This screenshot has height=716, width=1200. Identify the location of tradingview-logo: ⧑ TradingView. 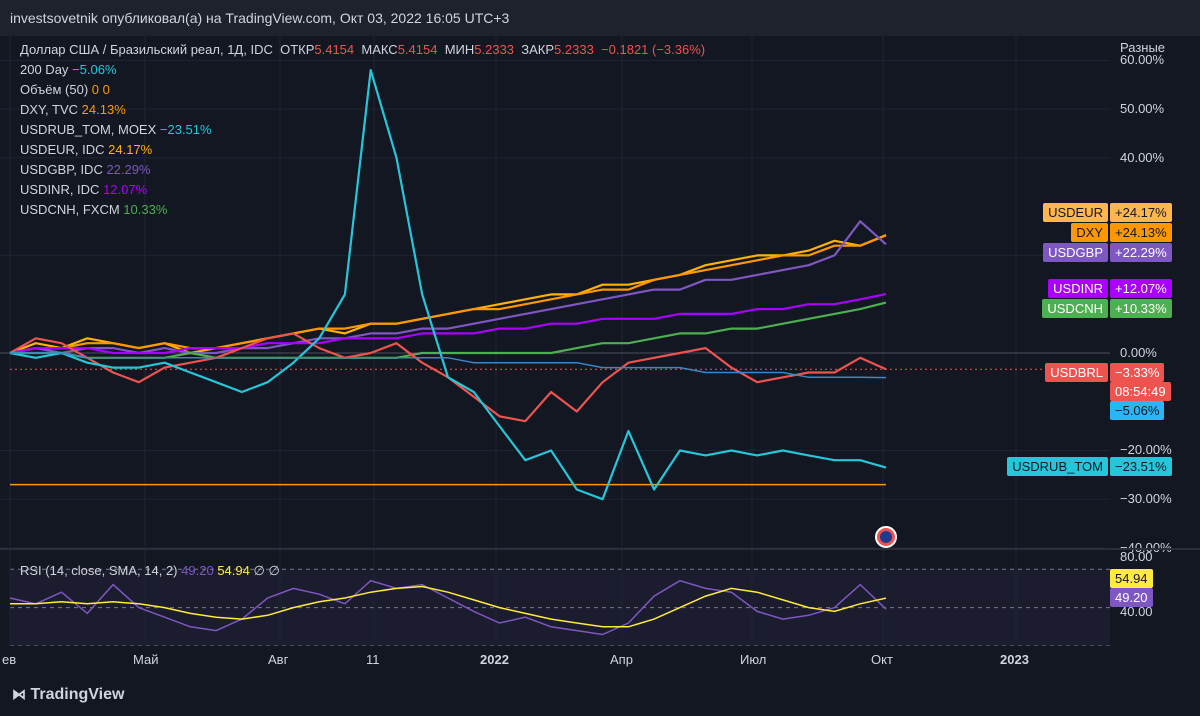
(68, 694).